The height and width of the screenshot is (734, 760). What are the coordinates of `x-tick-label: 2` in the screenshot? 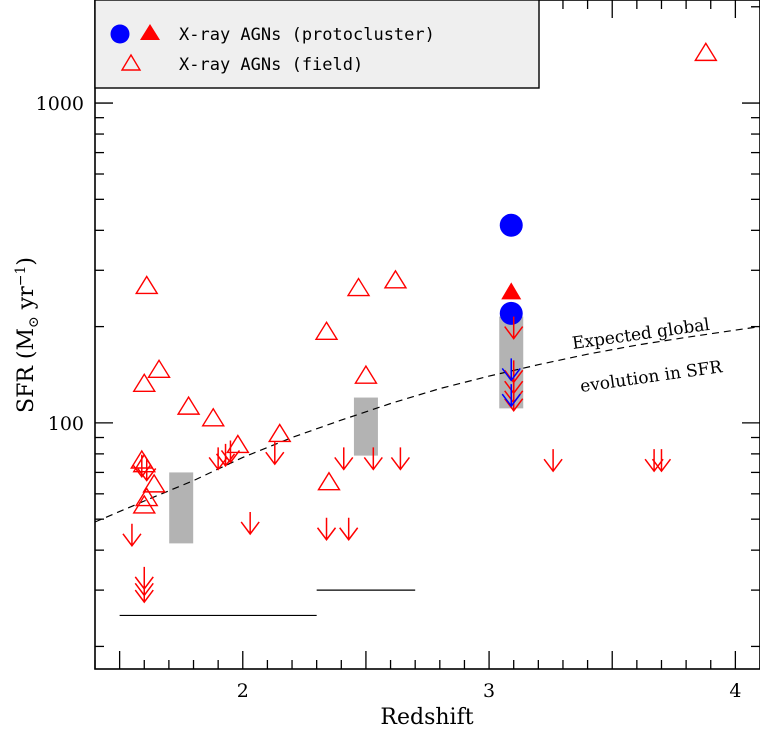 It's located at (243, 691).